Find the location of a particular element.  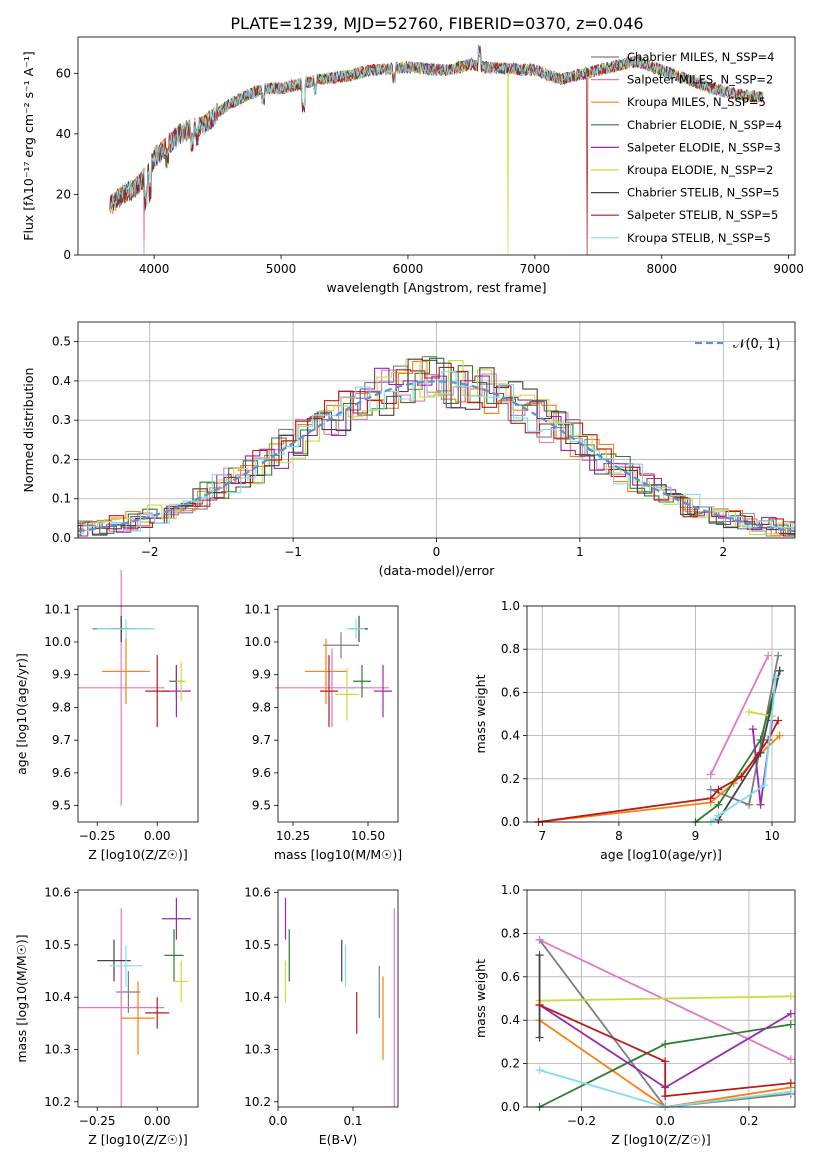

legend-entry: Chabrier ELODIE, N_SSP=4 is located at coordinates (704, 125).